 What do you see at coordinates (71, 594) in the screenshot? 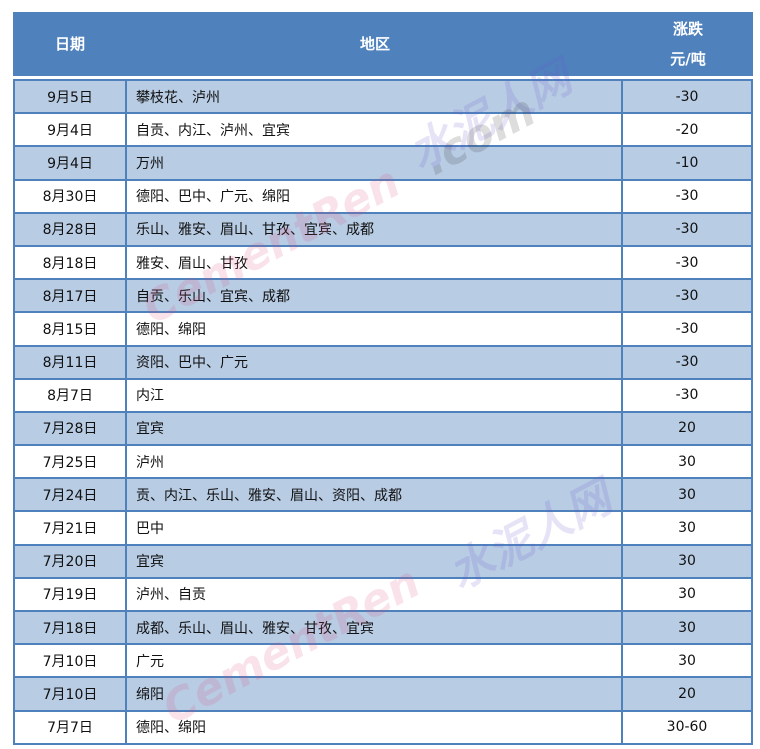
I see `date-cell: 7月19日` at bounding box center [71, 594].